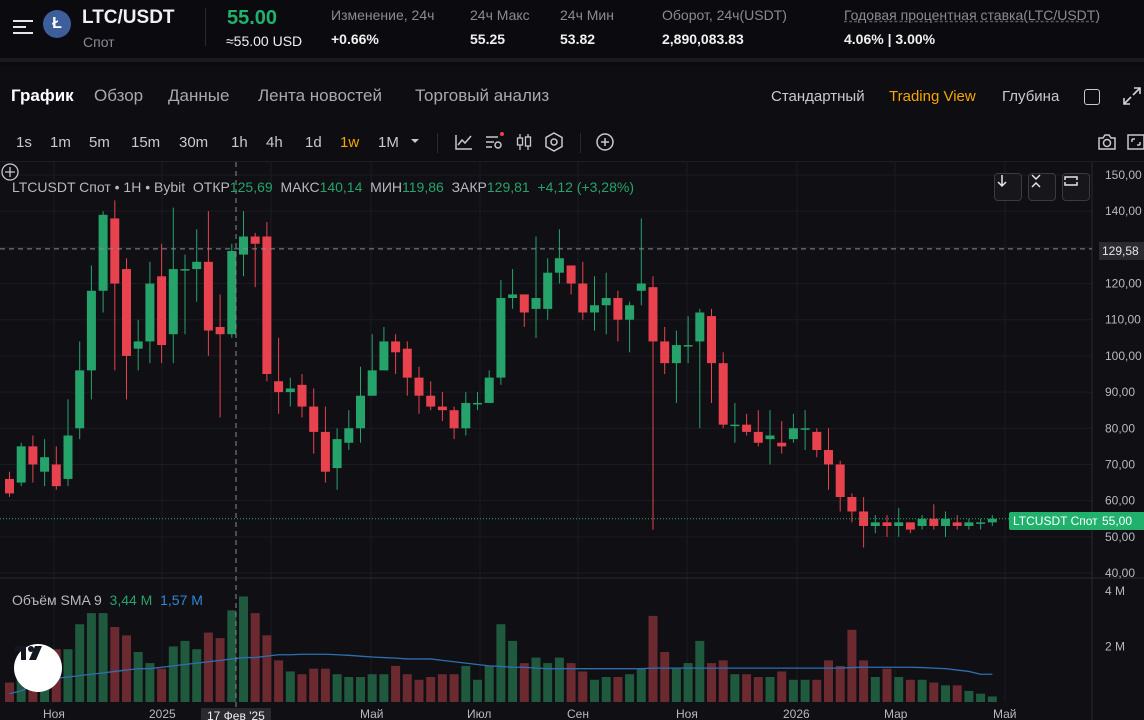 The height and width of the screenshot is (720, 1144). What do you see at coordinates (1120, 501) in the screenshot?
I see `price-axis-label: 60,00` at bounding box center [1120, 501].